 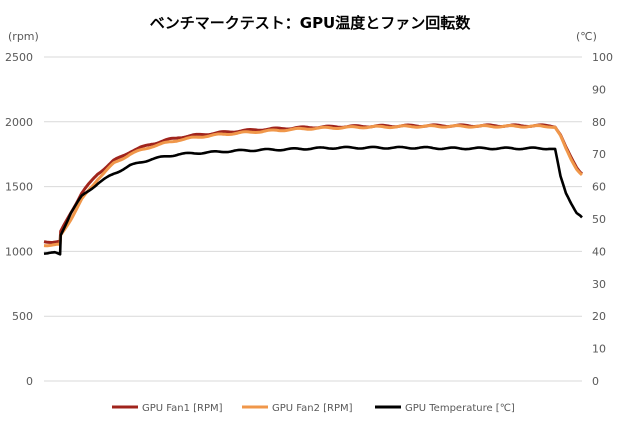 I want to click on y2-tick-label: 10, so click(x=599, y=349).